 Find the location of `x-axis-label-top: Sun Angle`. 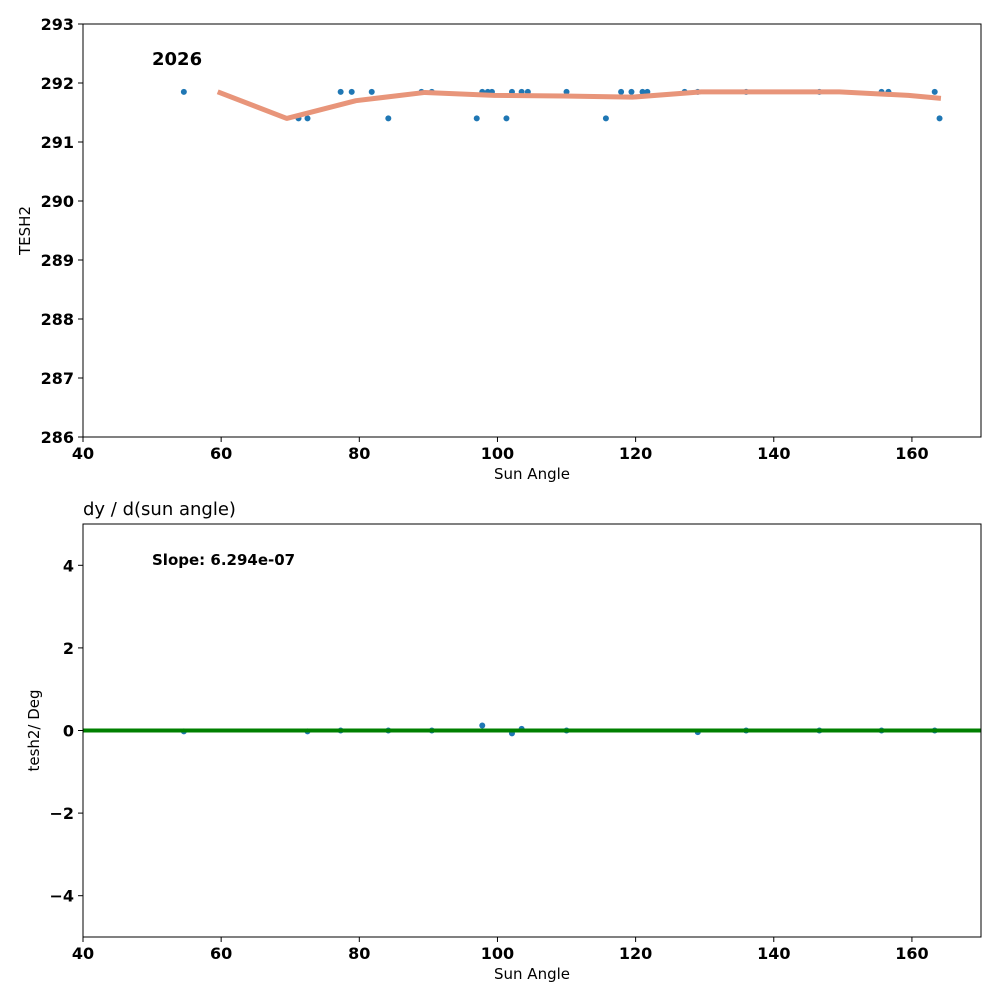

x-axis-label-top: Sun Angle is located at coordinates (532, 474).